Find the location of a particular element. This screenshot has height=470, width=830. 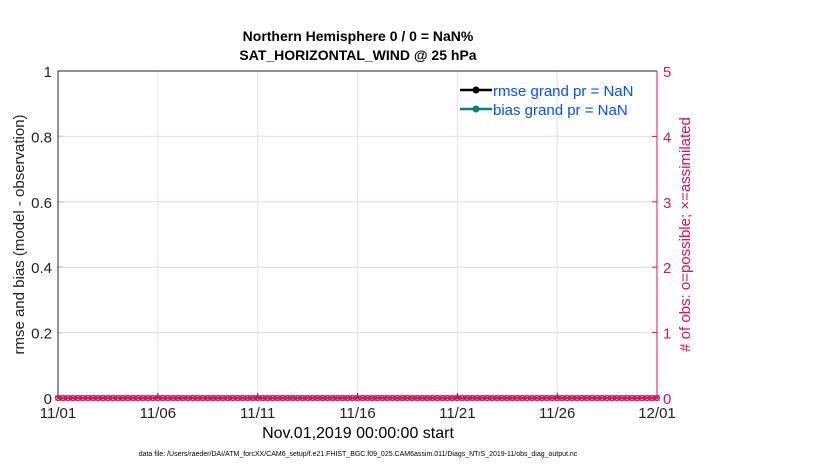

obs-possible-marker is located at coordinates (657, 398).